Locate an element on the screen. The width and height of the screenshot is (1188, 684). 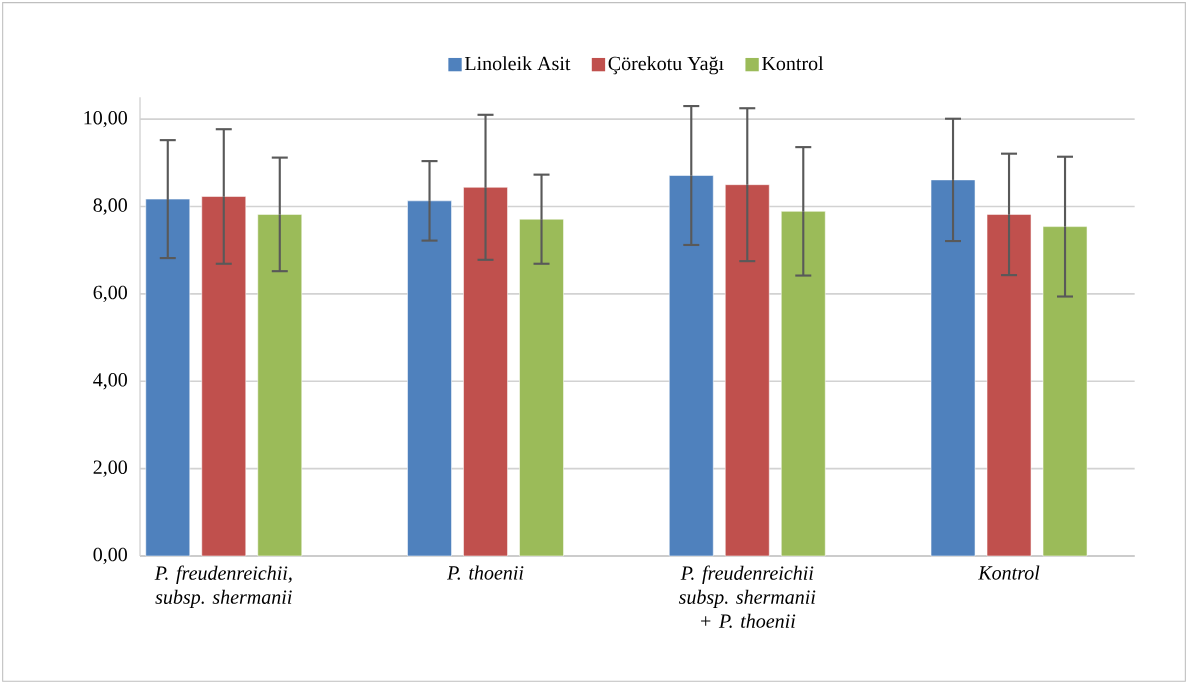
y-tick-label: 2,00 is located at coordinates (110, 468).